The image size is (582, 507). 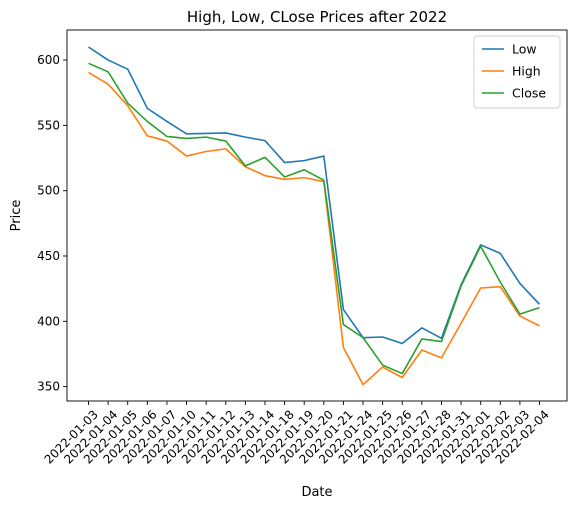 What do you see at coordinates (317, 17) in the screenshot?
I see `chart-title: High, Low, CLose Prices after 2022` at bounding box center [317, 17].